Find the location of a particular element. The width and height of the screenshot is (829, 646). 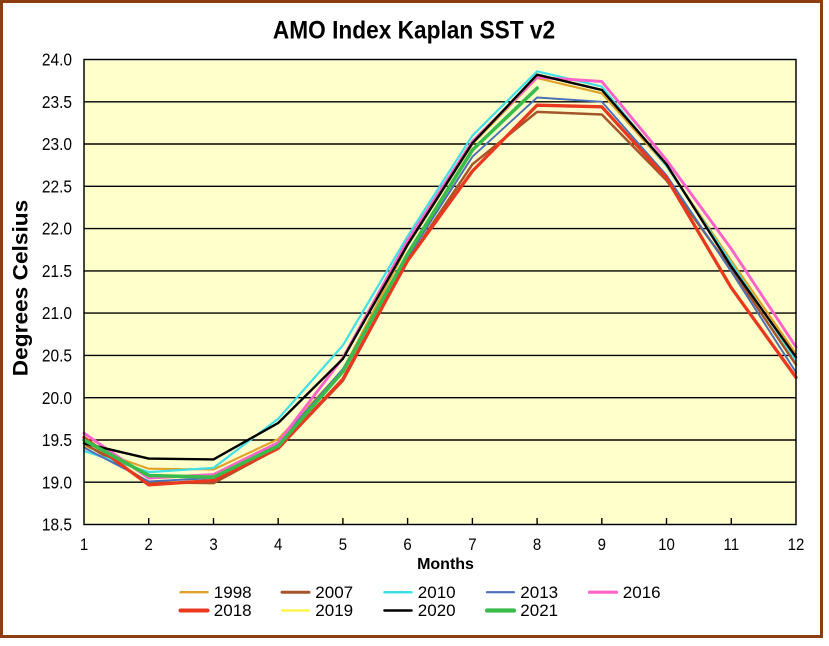

svg-text: 2020 is located at coordinates (437, 610).